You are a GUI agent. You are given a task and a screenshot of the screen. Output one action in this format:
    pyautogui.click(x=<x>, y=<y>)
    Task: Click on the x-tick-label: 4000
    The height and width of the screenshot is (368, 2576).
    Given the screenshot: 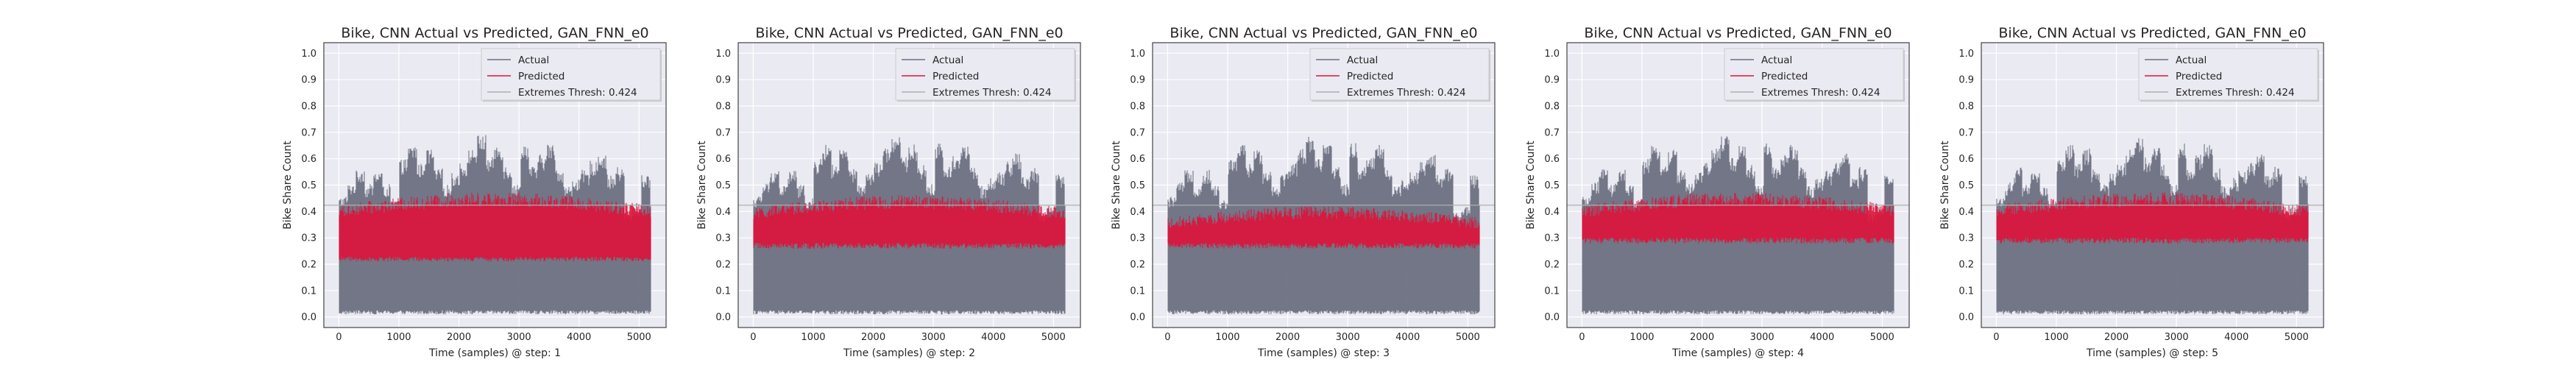 What is the action you would take?
    pyautogui.click(x=2236, y=337)
    